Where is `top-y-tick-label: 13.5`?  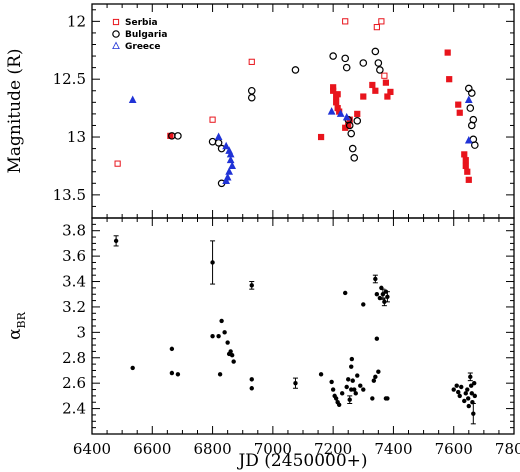
top-y-tick-label: 13.5 is located at coordinates (69, 195).